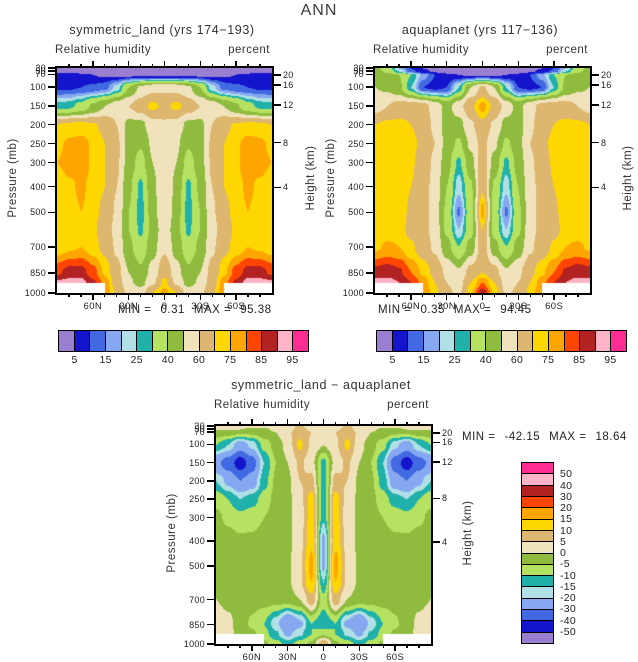 This screenshot has height=662, width=638. I want to click on panel2-colorbar: 5 15 25 40 60 75 85 95, so click(501, 348).